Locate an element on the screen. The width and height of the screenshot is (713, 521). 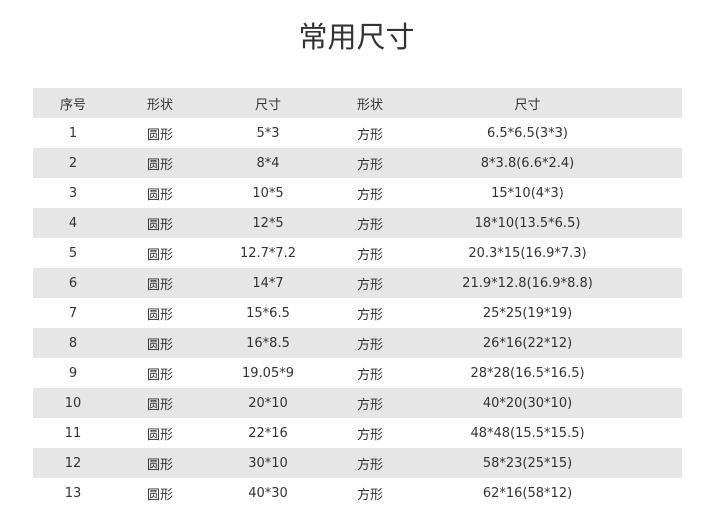
cell-index: 12 is located at coordinates (73, 463).